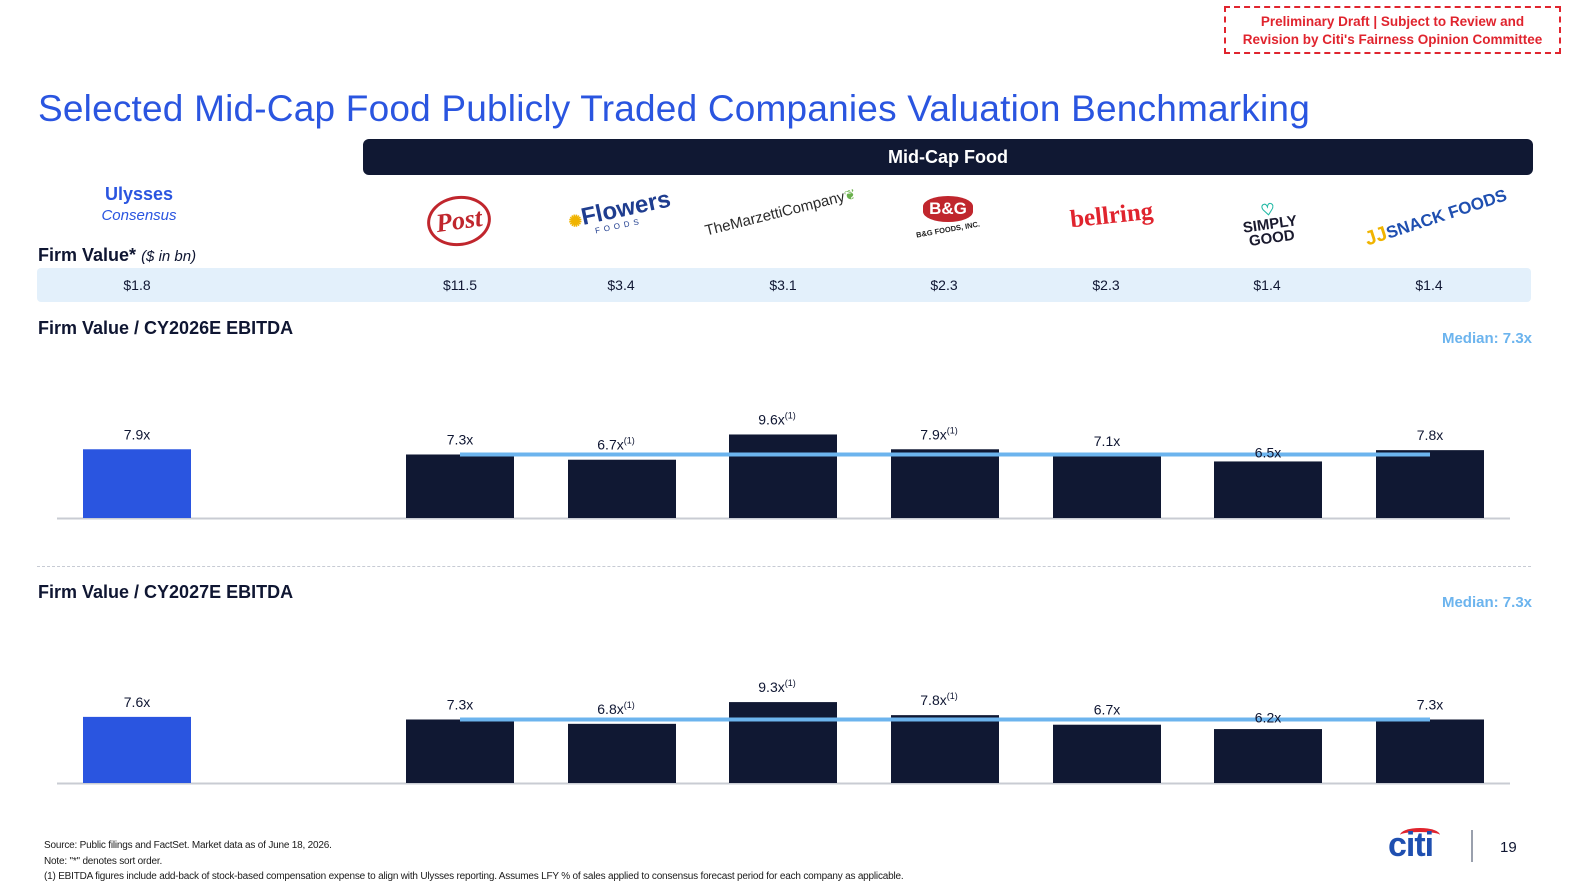  Describe the element at coordinates (1430, 435) in the screenshot. I see `bar-value-label: 7.8x` at that location.